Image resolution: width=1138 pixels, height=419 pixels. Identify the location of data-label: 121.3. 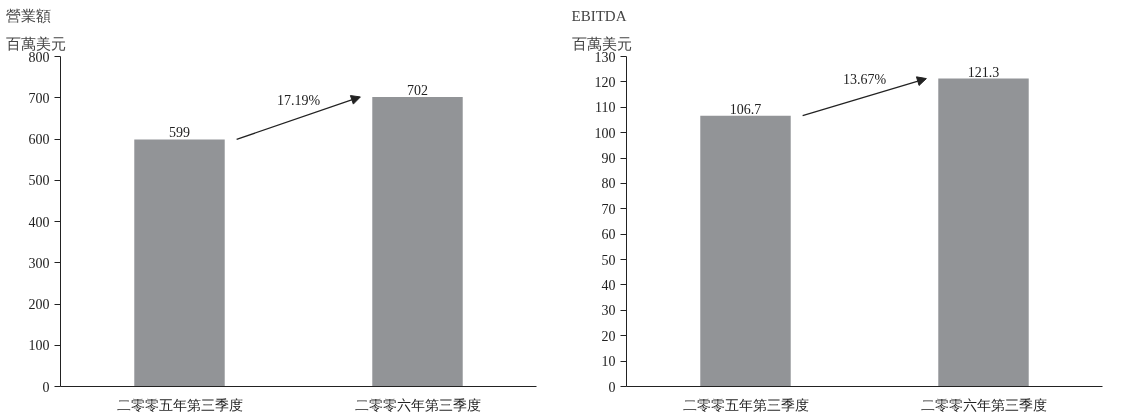
(983, 72).